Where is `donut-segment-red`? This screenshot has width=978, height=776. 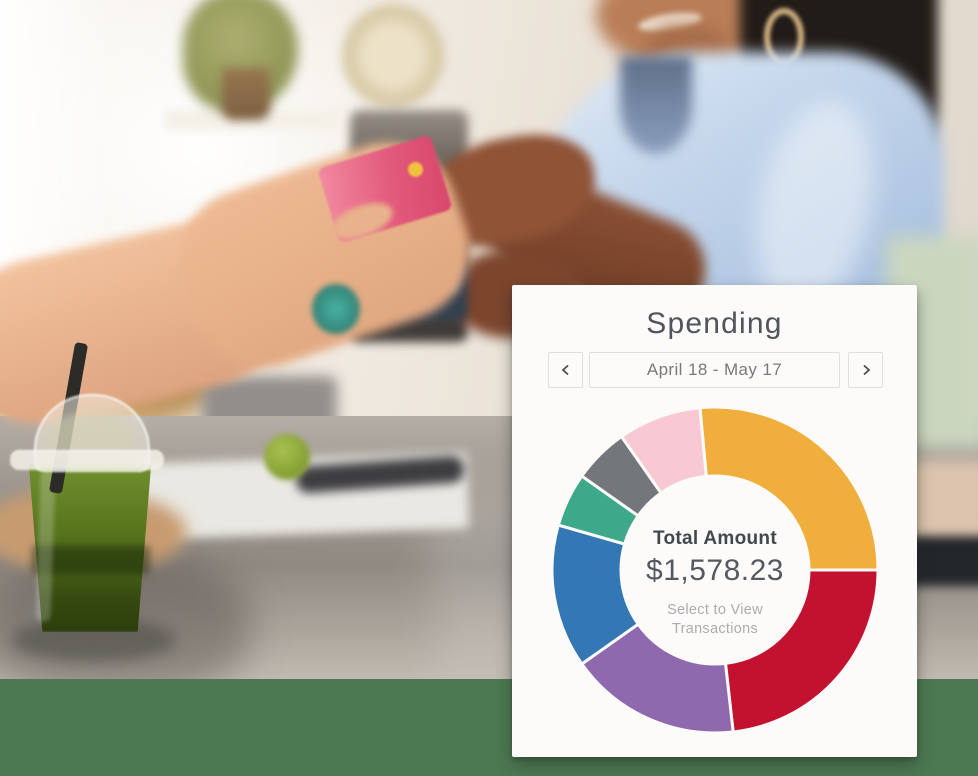 donut-segment-red is located at coordinates (801, 651).